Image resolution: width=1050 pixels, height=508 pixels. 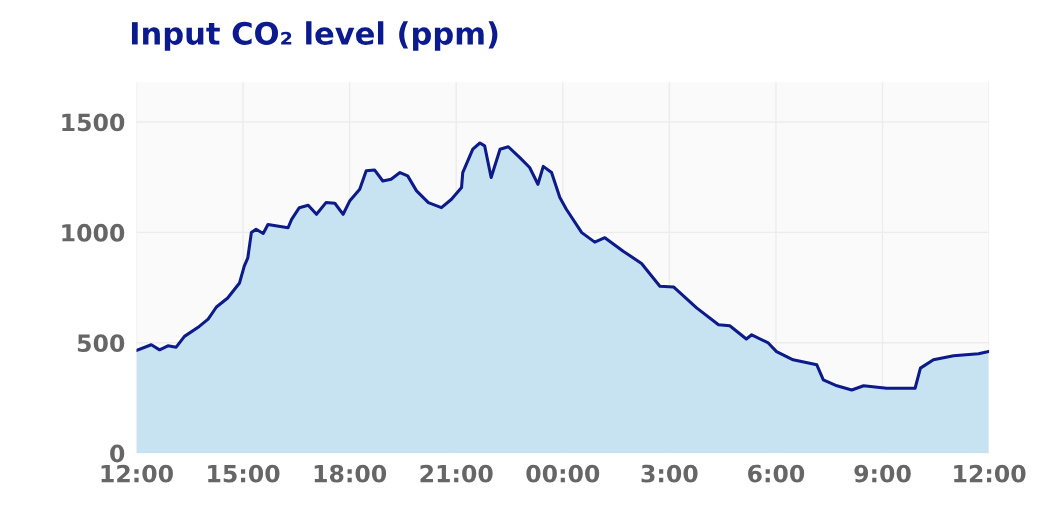 I want to click on x-tick-label: 00:00, so click(x=563, y=473).